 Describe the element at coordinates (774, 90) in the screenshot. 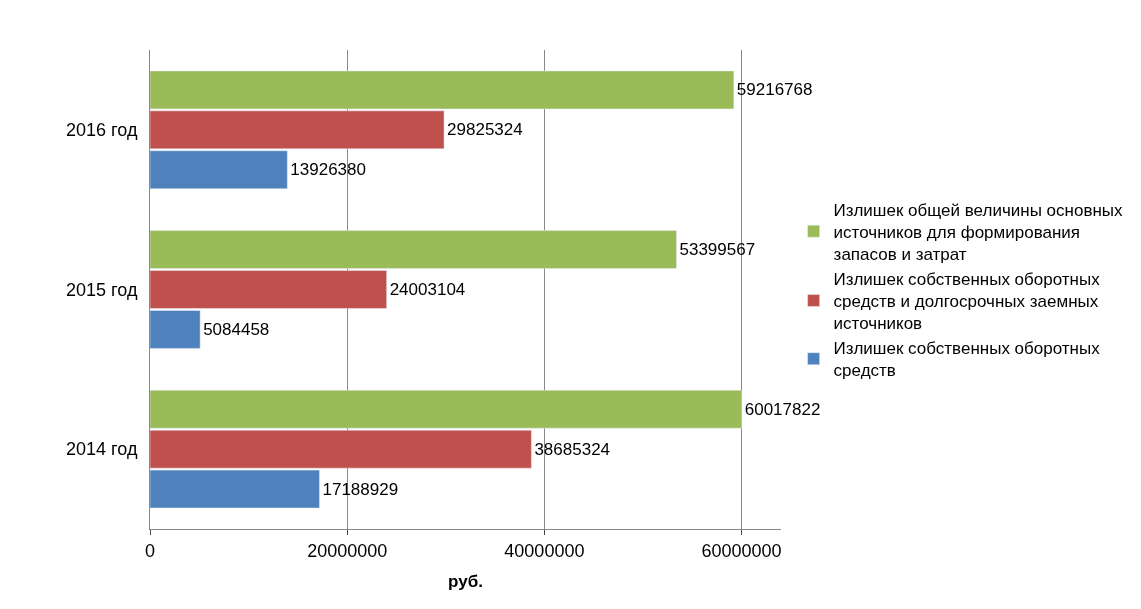

I see `data-label: 59216768` at that location.